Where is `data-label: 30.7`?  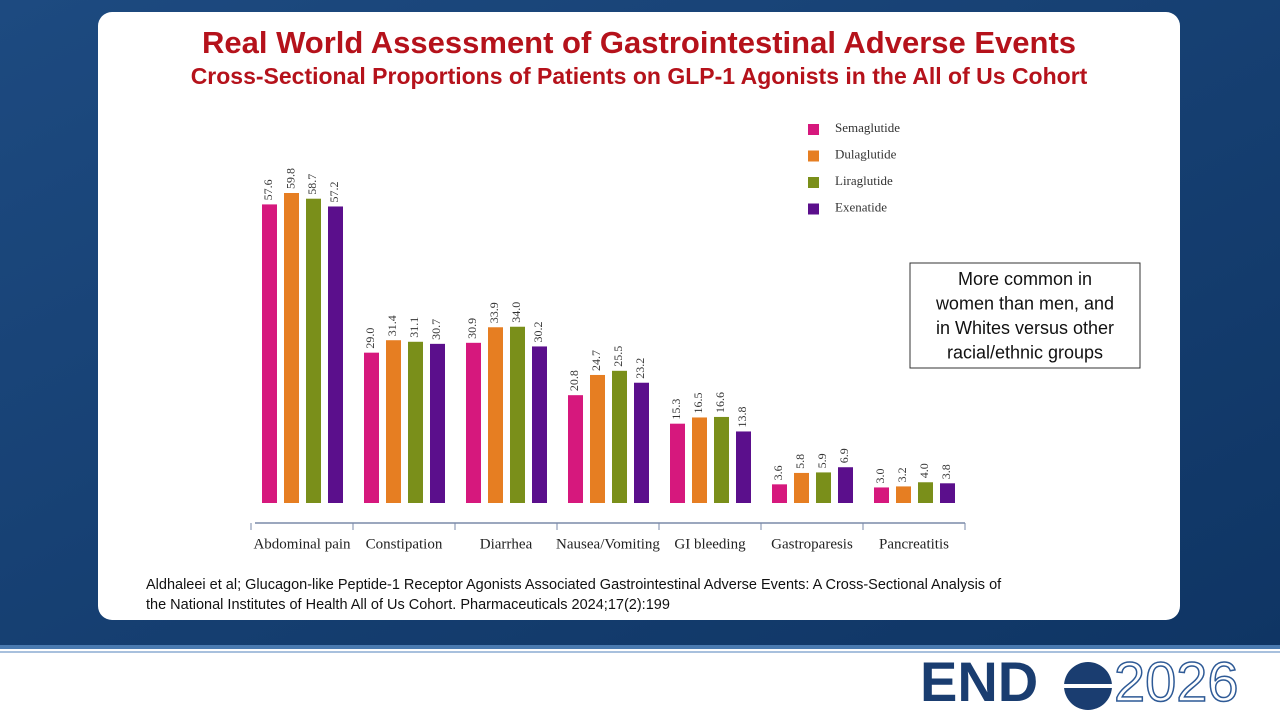
data-label: 30.7 is located at coordinates (436, 329).